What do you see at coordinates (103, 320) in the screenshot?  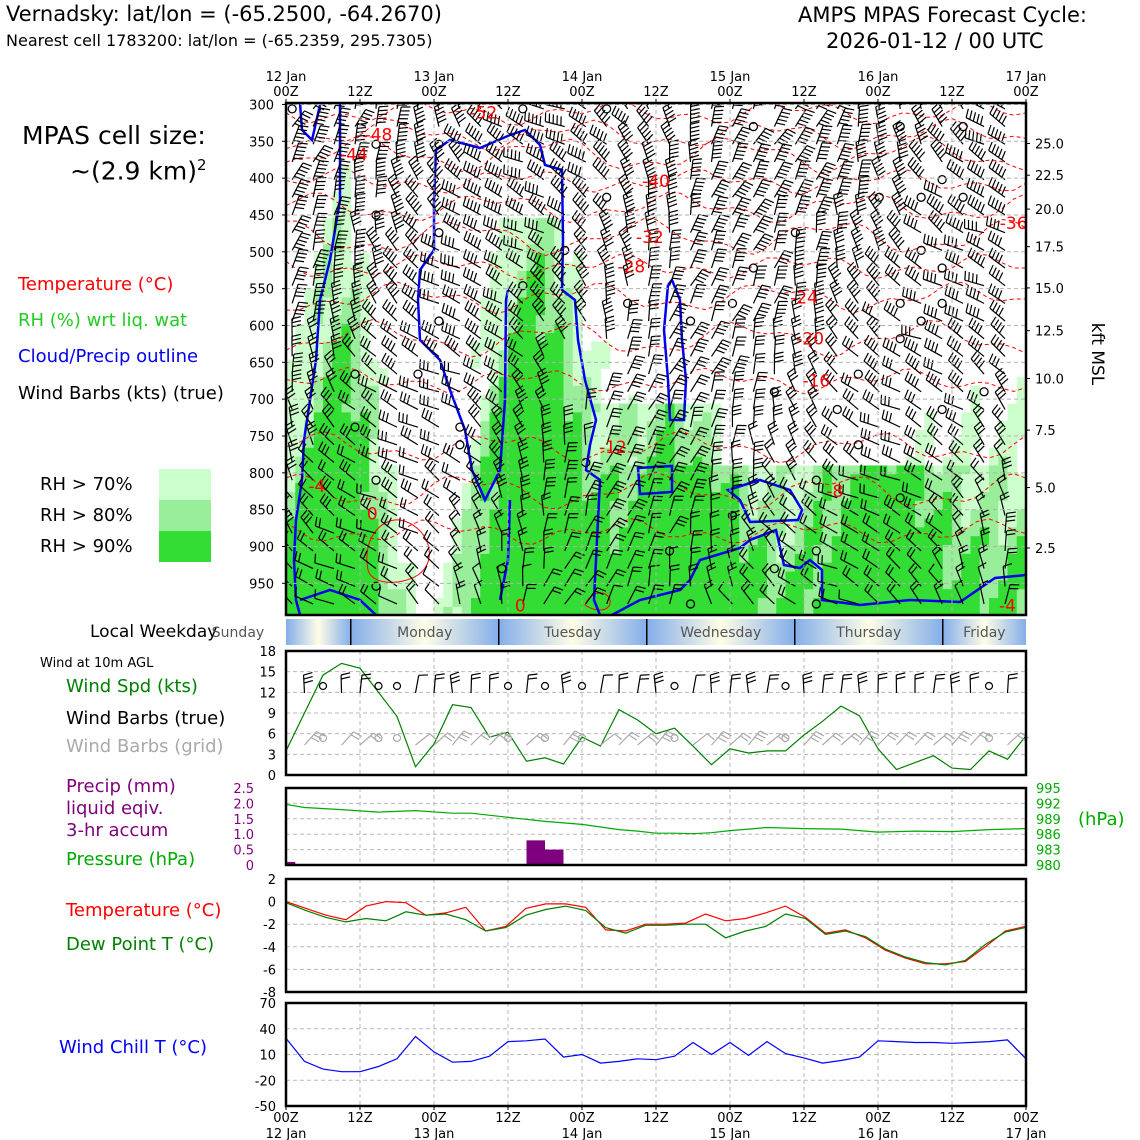 I see `legend-rh: RH (%) wrt liq. wat` at bounding box center [103, 320].